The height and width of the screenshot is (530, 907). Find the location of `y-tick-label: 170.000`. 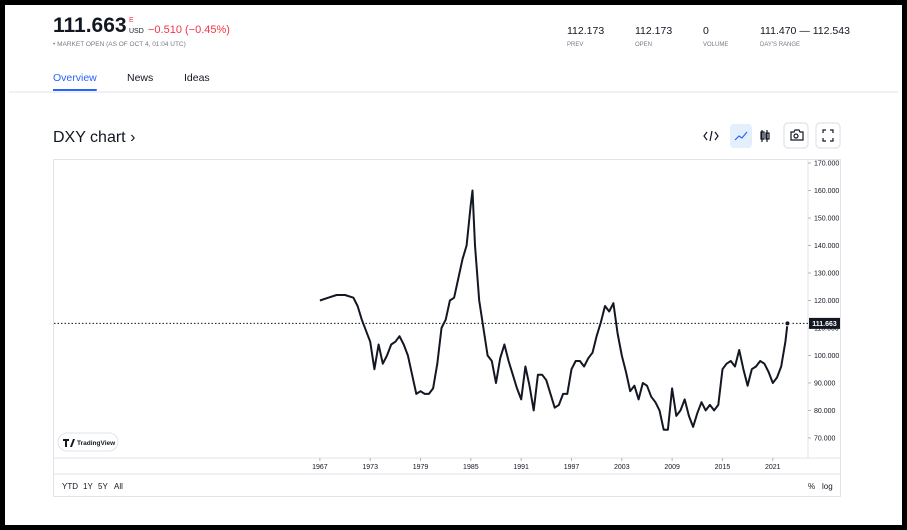

y-tick-label: 170.000 is located at coordinates (826, 164).